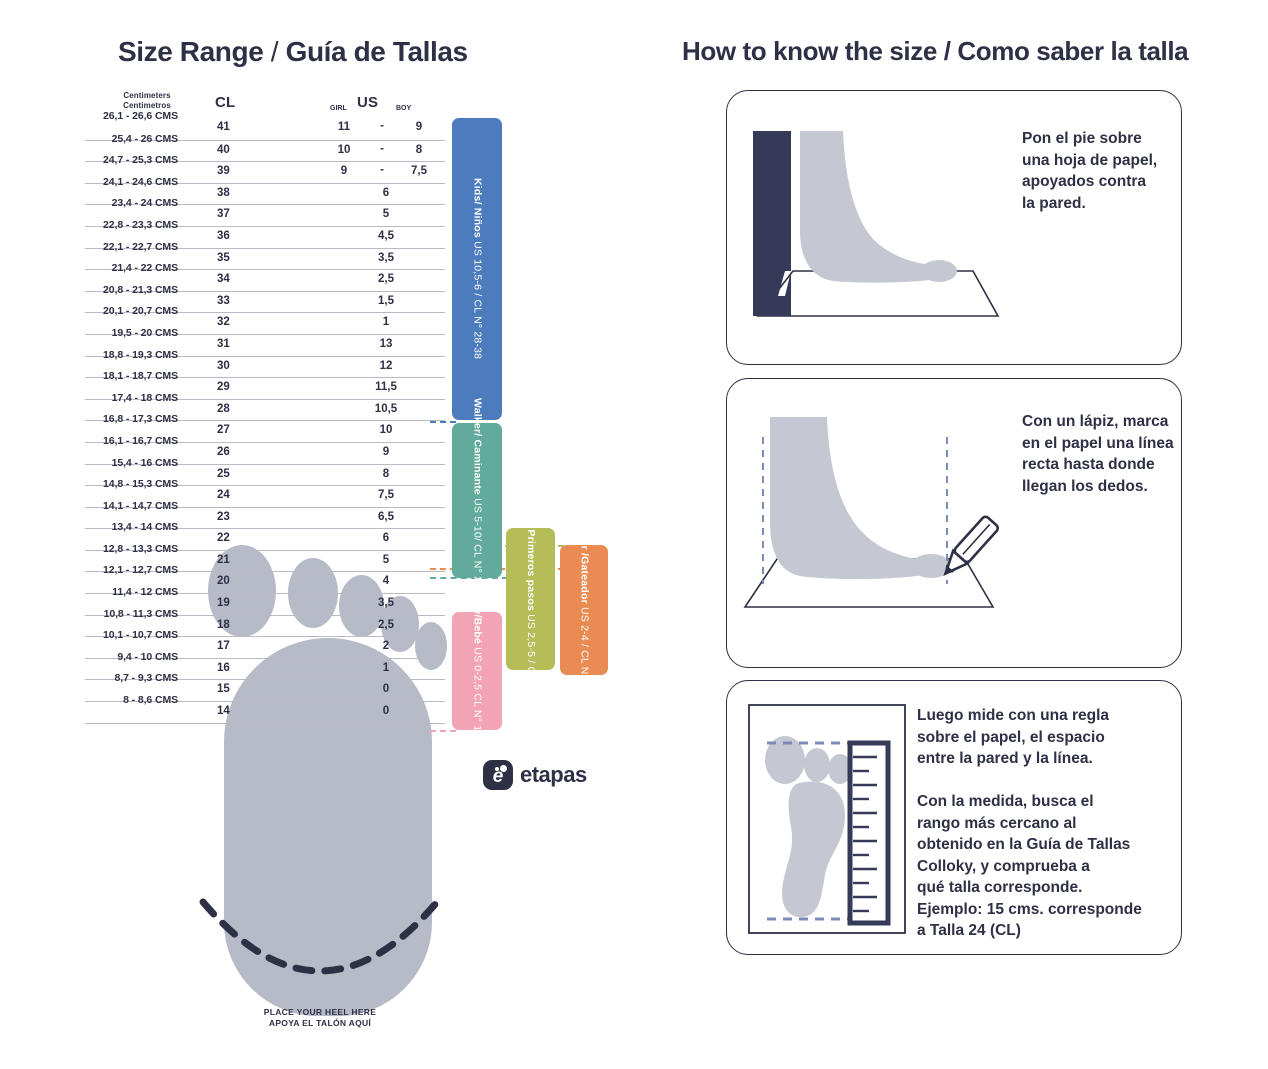  I want to click on table-row: 16,8 - 17,3 CMS 27 10, so click(265, 427).